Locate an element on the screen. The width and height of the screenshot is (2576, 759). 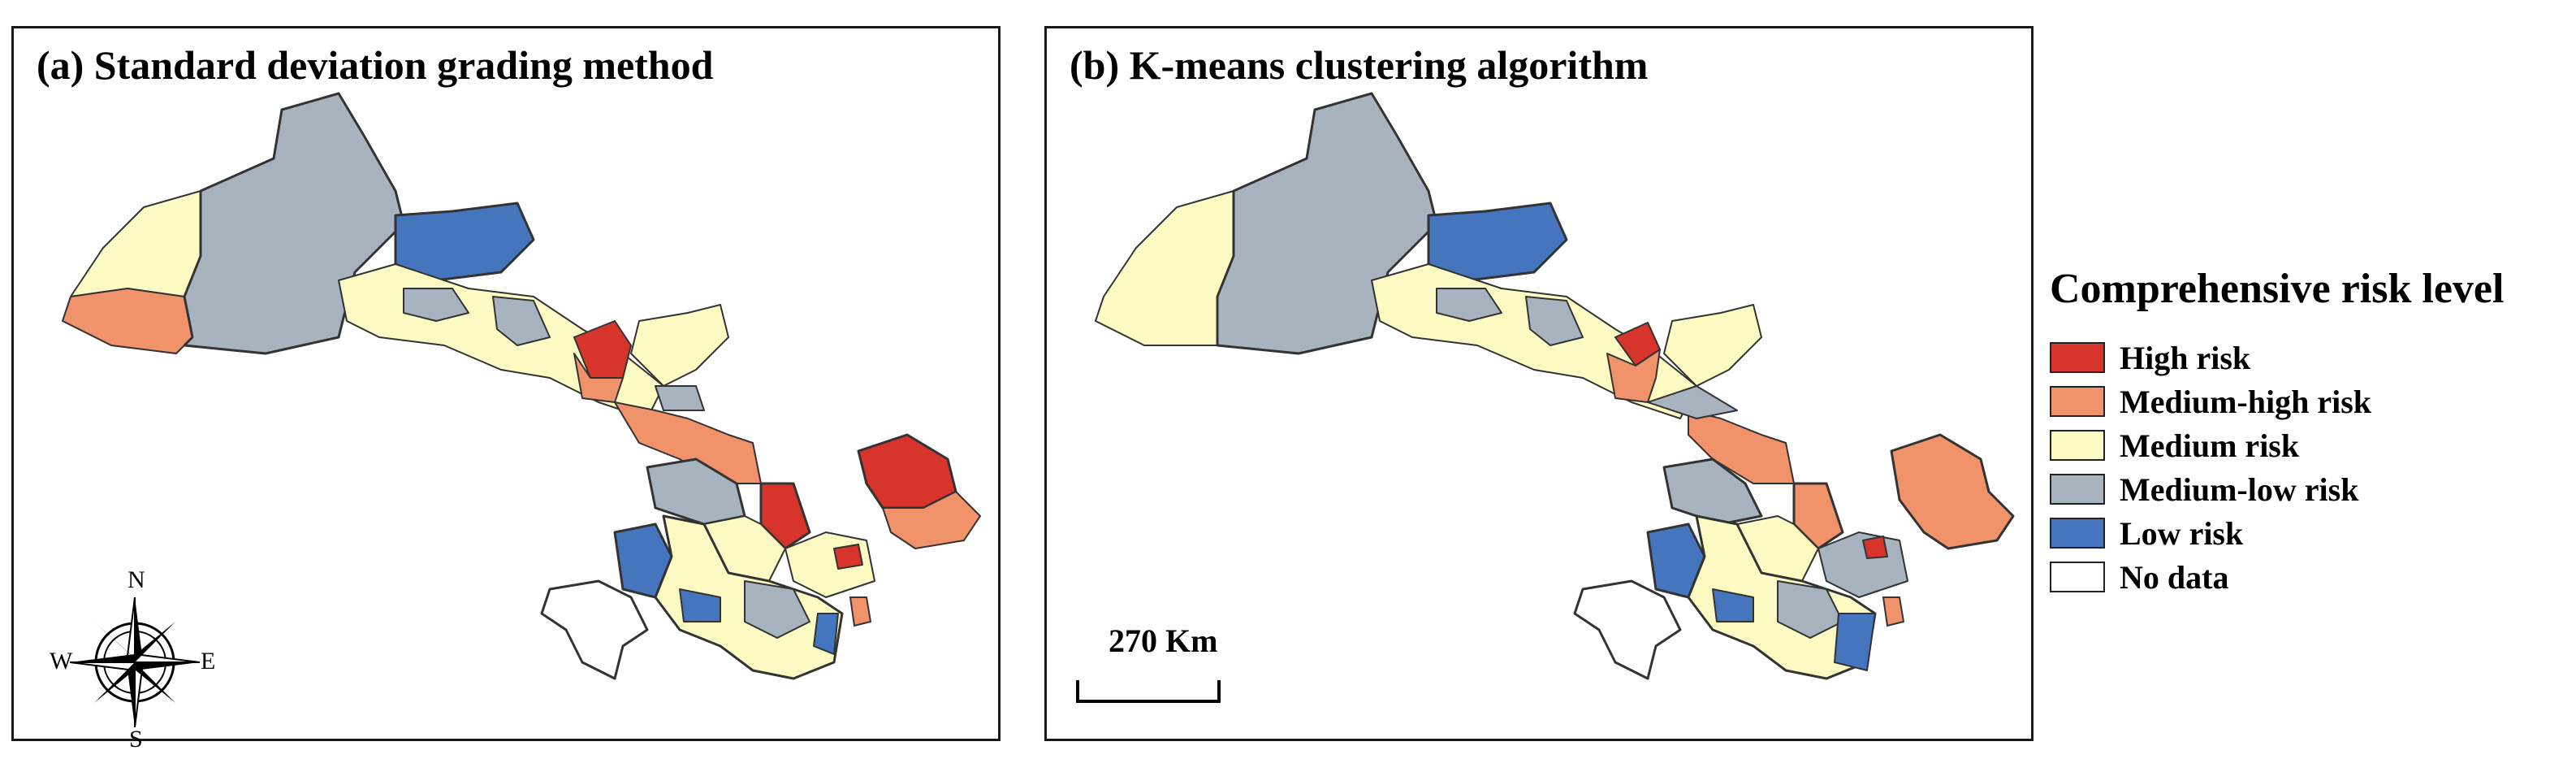
legend-title: Comprehensive risk level is located at coordinates (2277, 289).